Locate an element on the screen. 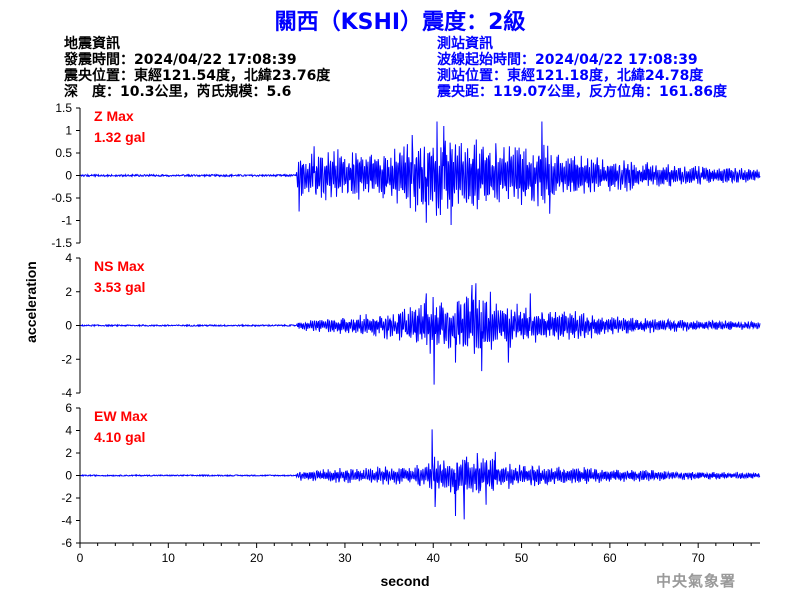 The width and height of the screenshot is (800, 600). epicenter-location: 震央位置：東經121.54度，北緯23.76度 is located at coordinates (197, 76).